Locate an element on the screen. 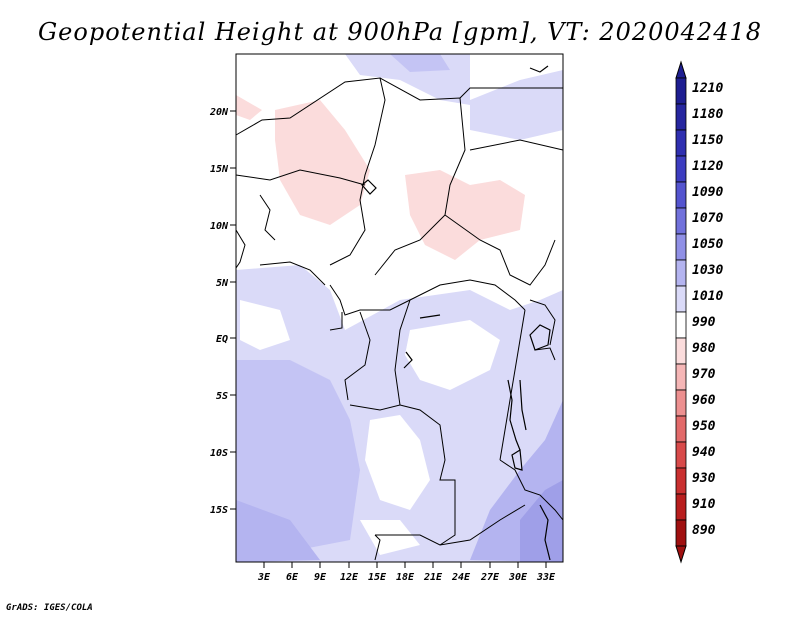 This screenshot has width=800, height=618. colorbar-top-arrow is located at coordinates (681, 69).